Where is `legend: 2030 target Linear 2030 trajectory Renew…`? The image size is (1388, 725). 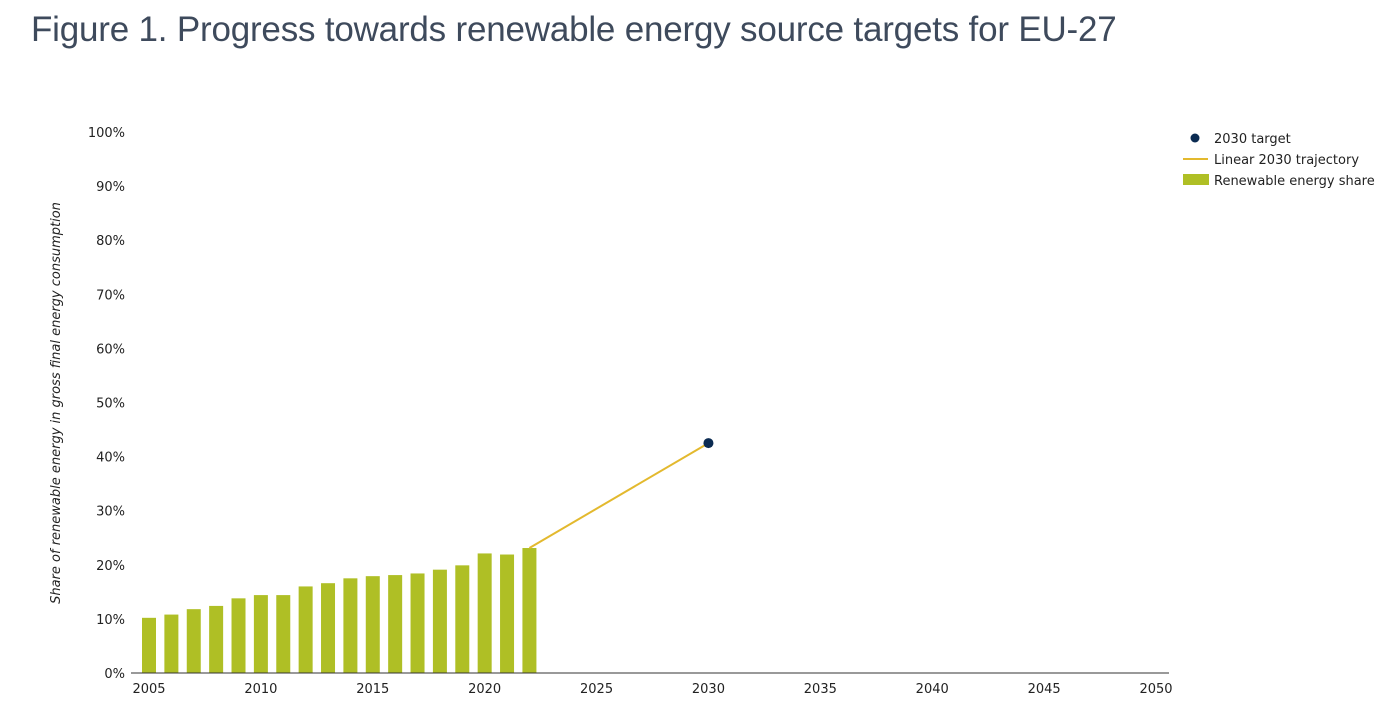 legend: 2030 target Linear 2030 trajectory Renew… is located at coordinates (1279, 160).